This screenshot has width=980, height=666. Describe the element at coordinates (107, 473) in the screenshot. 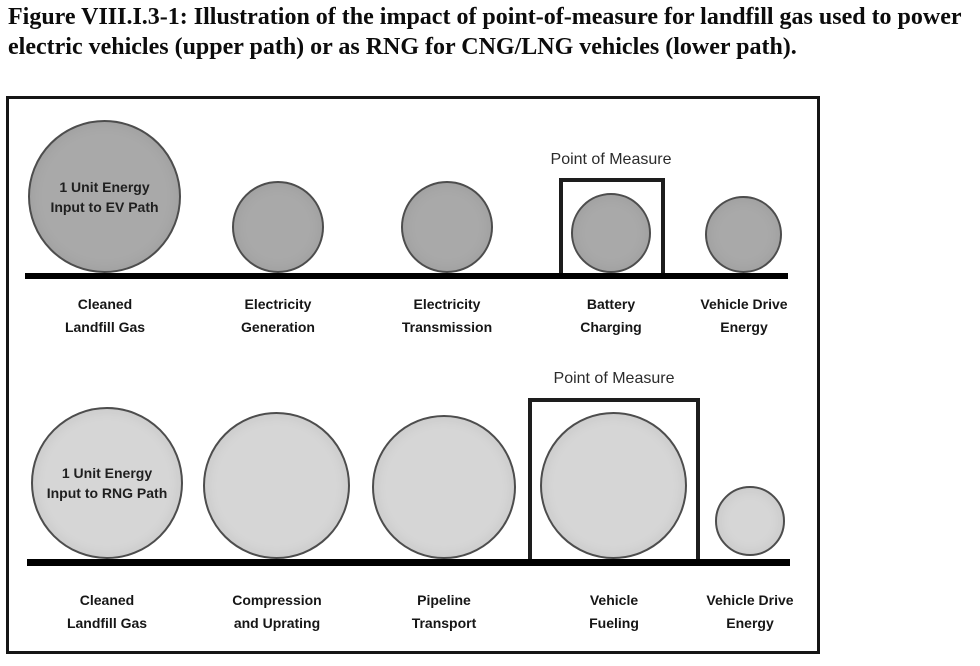

I see `rng-input-line1: 1 Unit Energy` at that location.